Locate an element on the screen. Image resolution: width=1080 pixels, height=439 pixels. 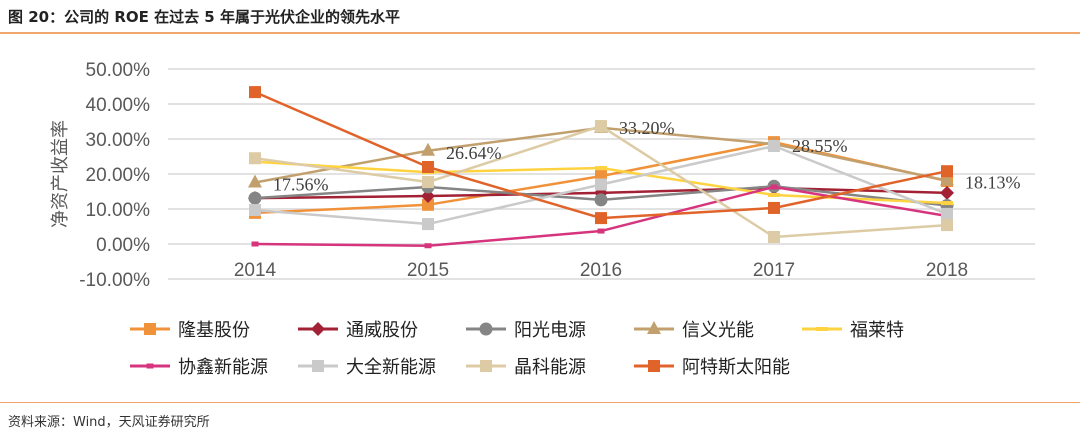
y-tick-label: 0.00% is located at coordinates (123, 245).